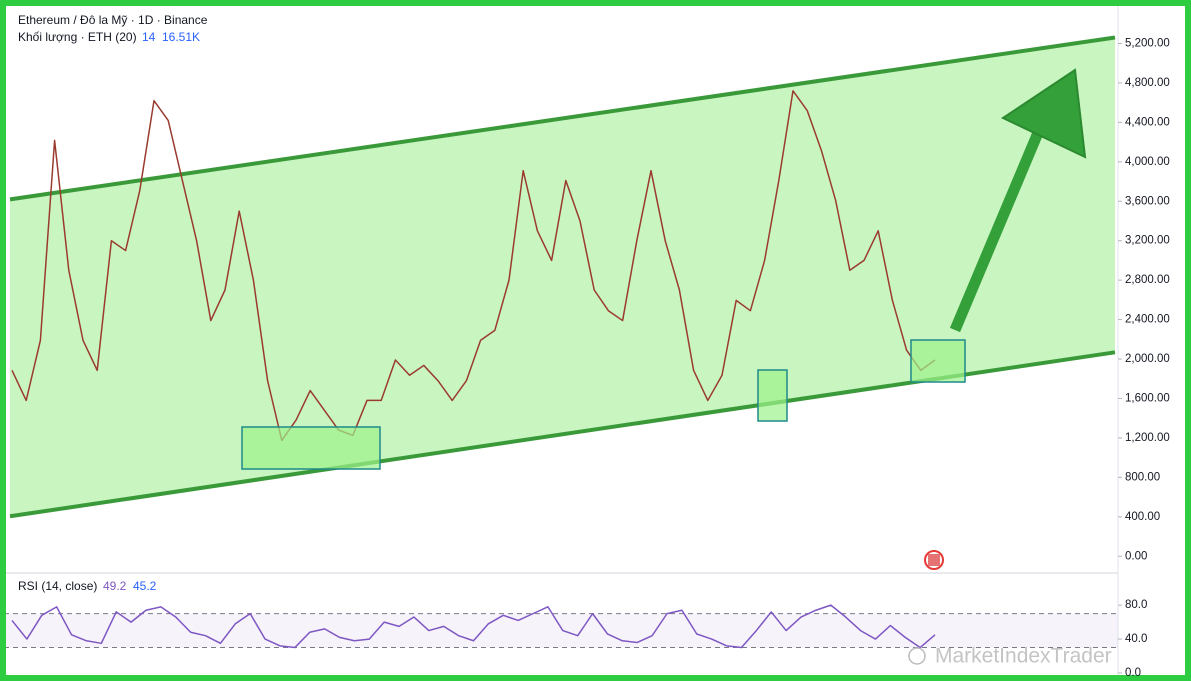  Describe the element at coordinates (1147, 398) in the screenshot. I see `y-tick-label: 1,600.00` at that location.